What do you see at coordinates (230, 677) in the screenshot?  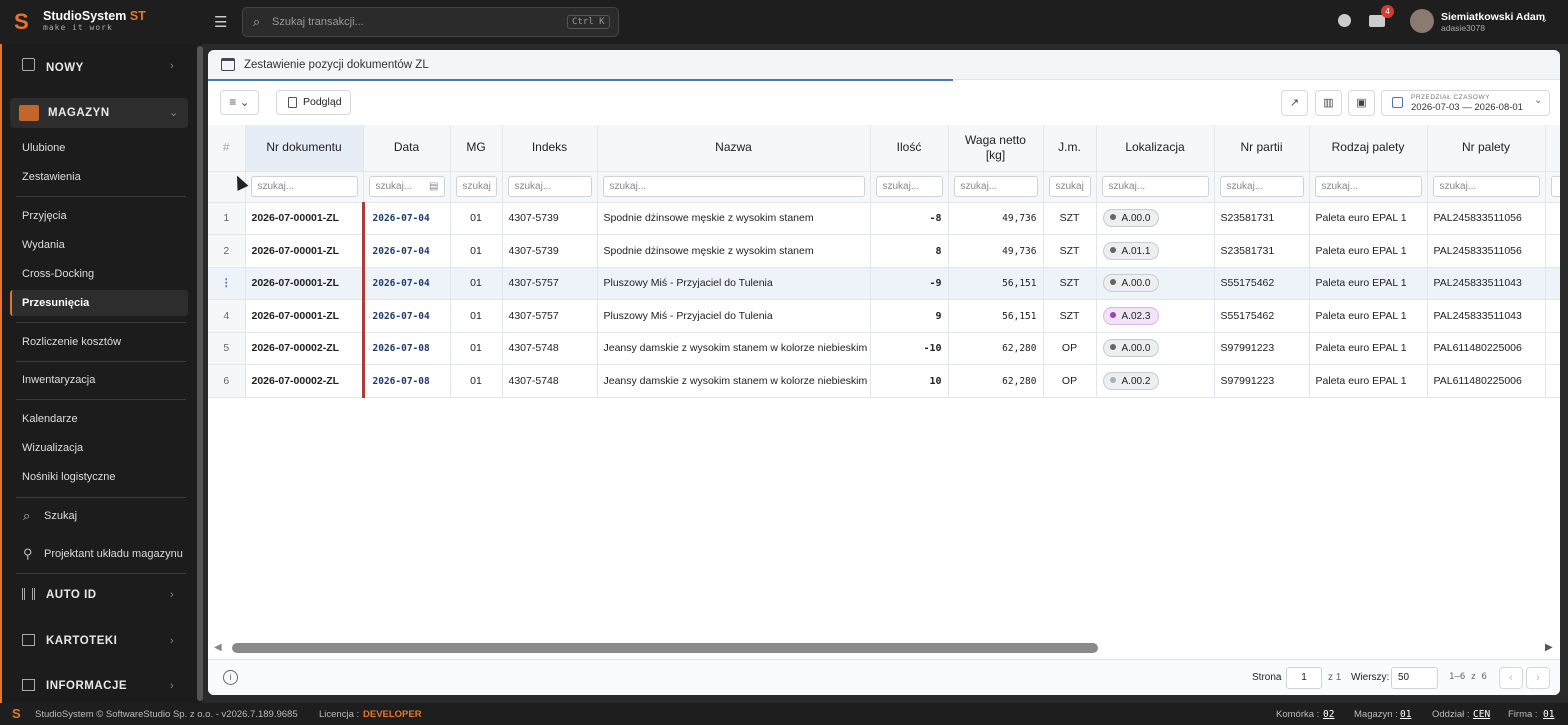 I see `info-button: i` at bounding box center [230, 677].